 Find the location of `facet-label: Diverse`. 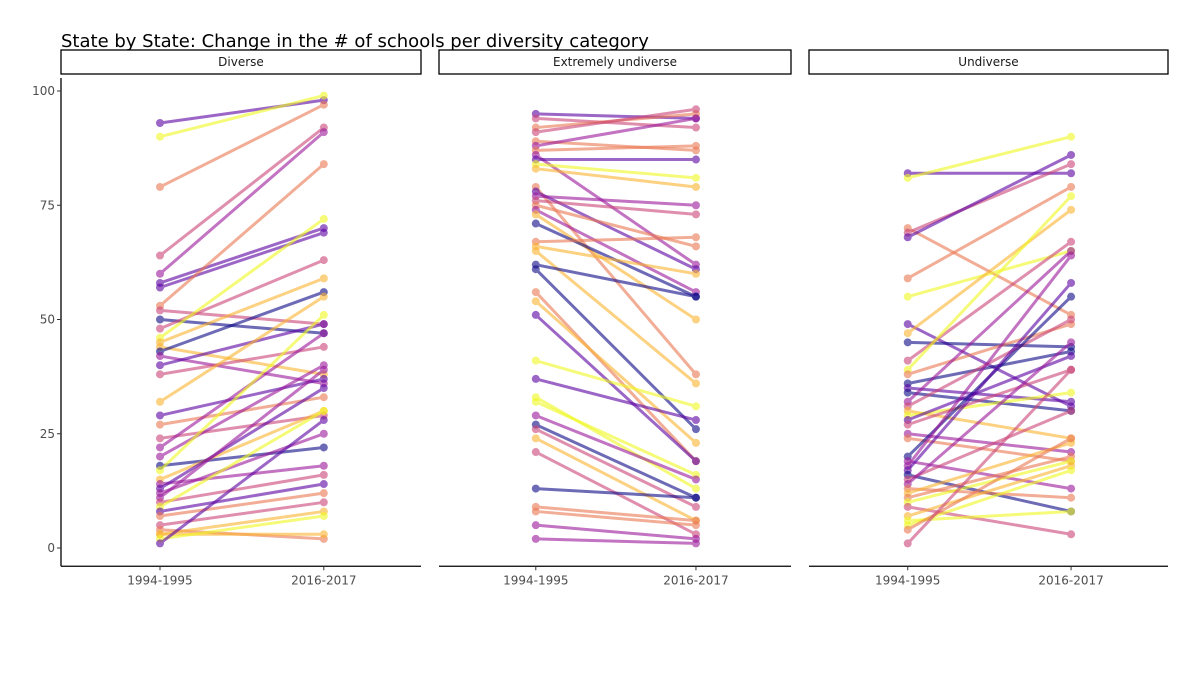

facet-label: Diverse is located at coordinates (241, 62).